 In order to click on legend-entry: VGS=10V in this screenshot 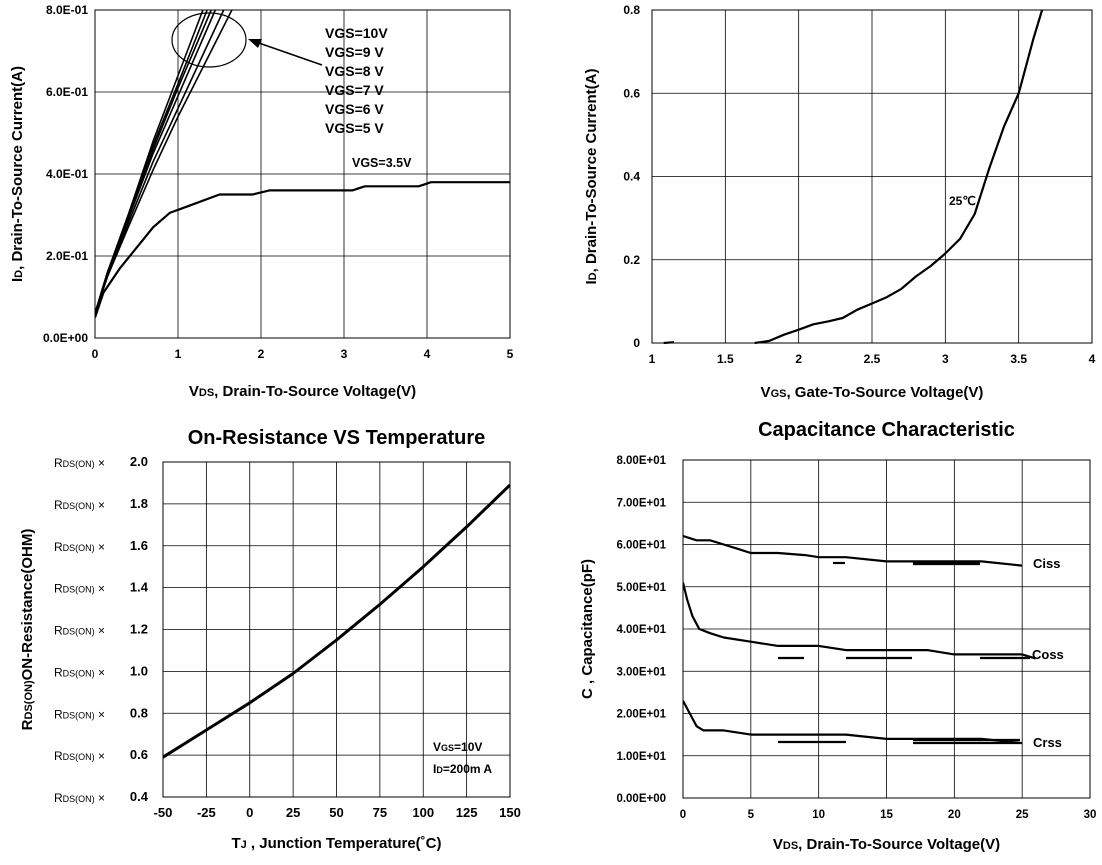, I will do `click(356, 33)`.